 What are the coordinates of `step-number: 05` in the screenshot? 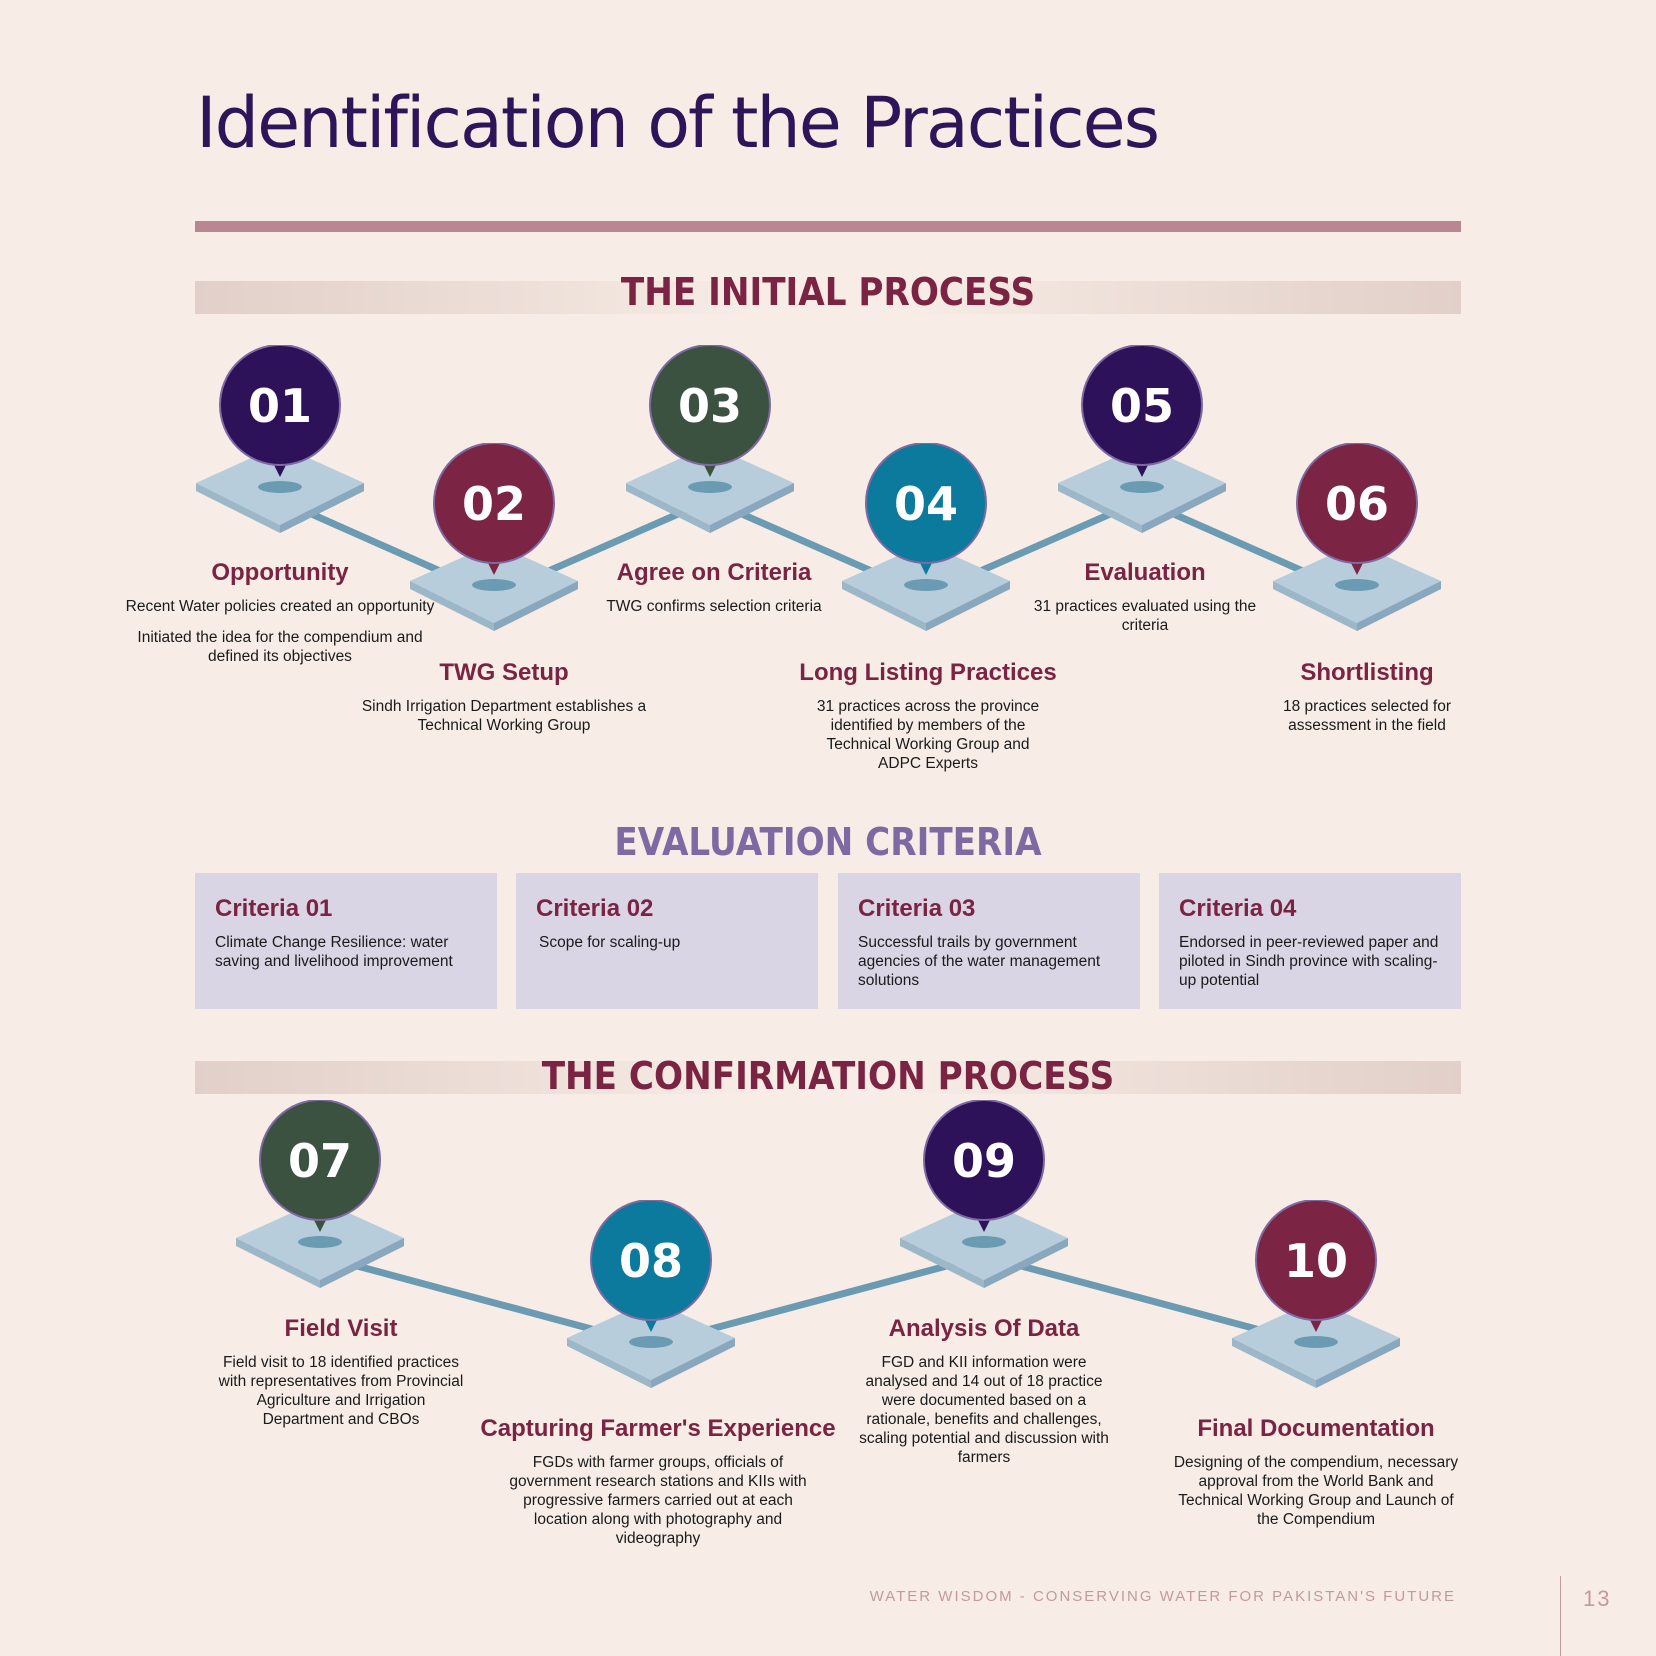 It's located at (1142, 406).